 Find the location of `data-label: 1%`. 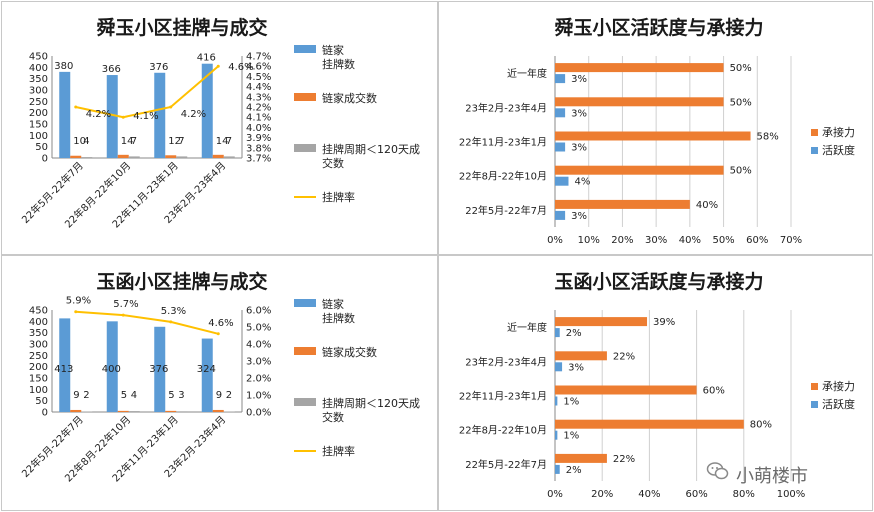

data-label: 1% is located at coordinates (571, 436).